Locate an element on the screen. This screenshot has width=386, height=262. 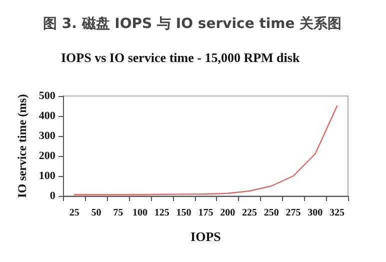
x-tick-label: 200 is located at coordinates (228, 213).